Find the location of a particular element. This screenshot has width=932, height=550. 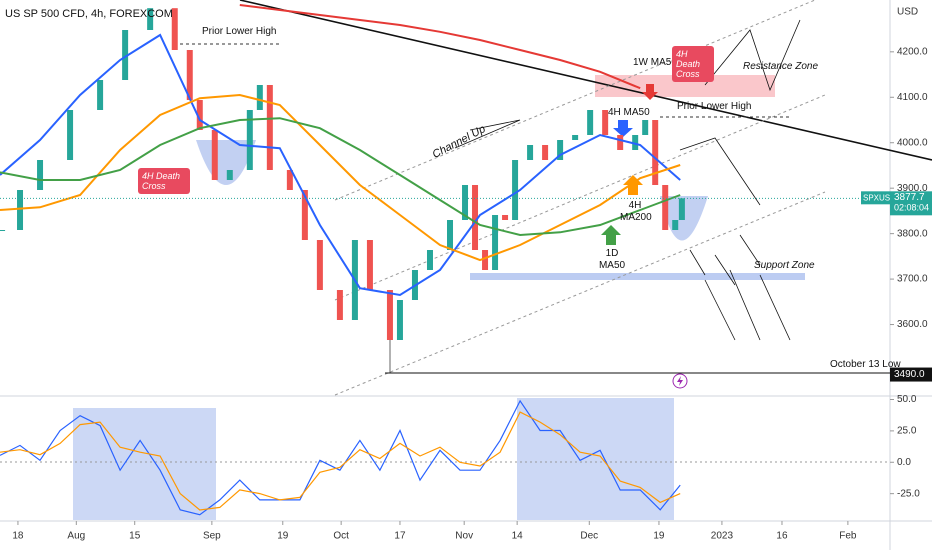

annotation: 4H MA50 is located at coordinates (629, 112).